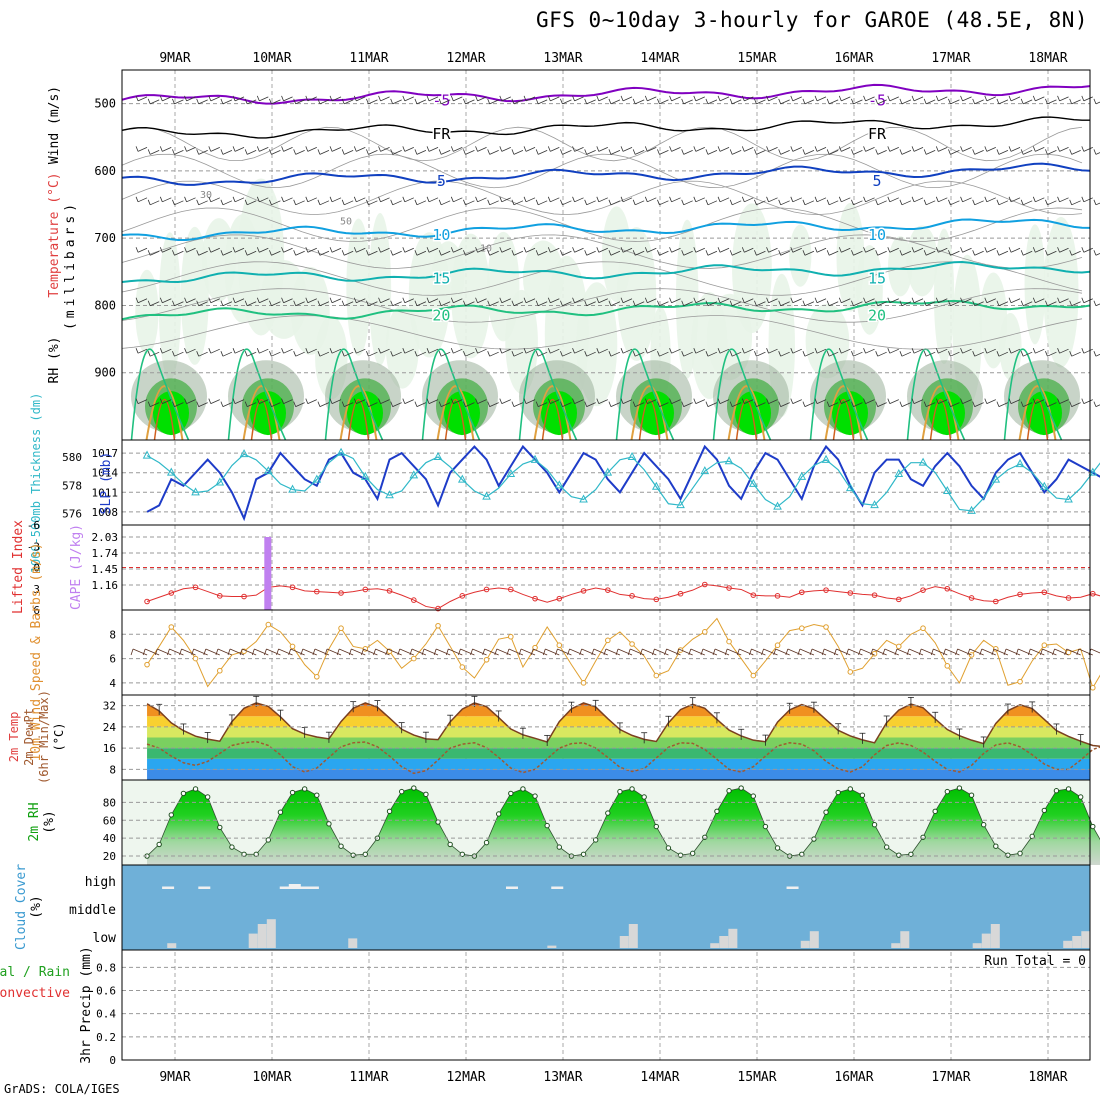 The width and height of the screenshot is (1100, 1100). Describe the element at coordinates (36, 568) in the screenshot. I see `li-tick-label: 0` at that location.